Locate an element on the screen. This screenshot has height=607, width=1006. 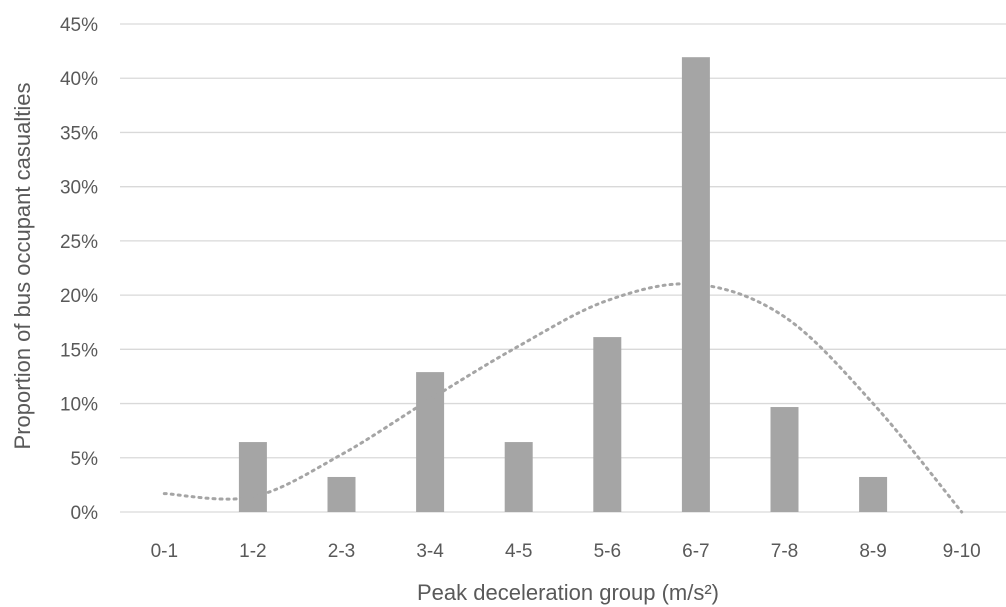
x-tick-label: 4-5 is located at coordinates (518, 551).